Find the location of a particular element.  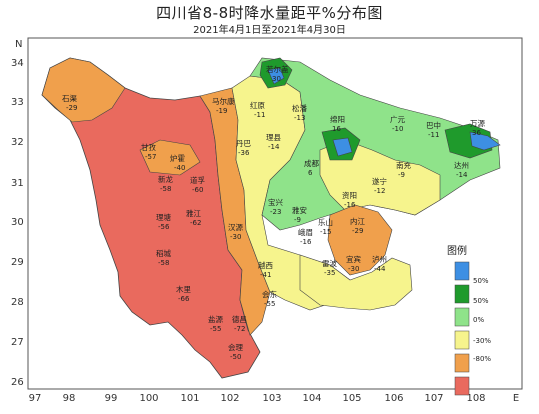

station-value: -41 is located at coordinates (265, 275).